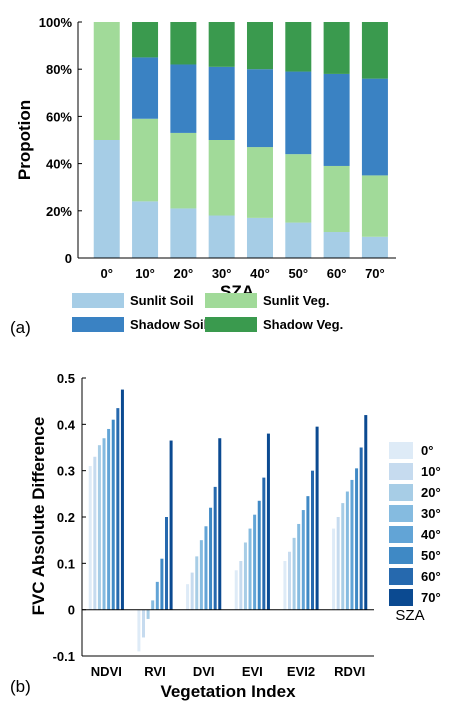 Image resolution: width=474 pixels, height=717 pixels. I want to click on chart-b-x-tick-label: EVI, so click(252, 671).